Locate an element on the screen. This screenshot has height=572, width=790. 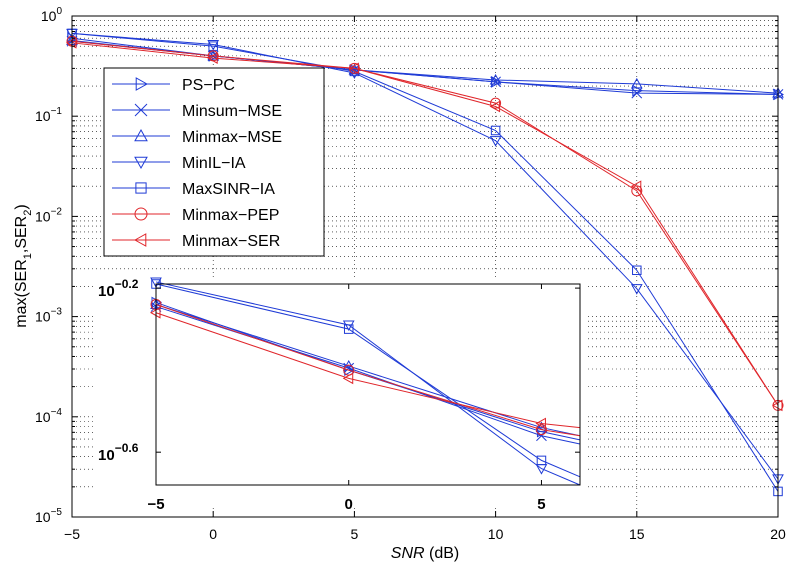
y-tick-label: 10⁻⁴ is located at coordinates (48, 416).